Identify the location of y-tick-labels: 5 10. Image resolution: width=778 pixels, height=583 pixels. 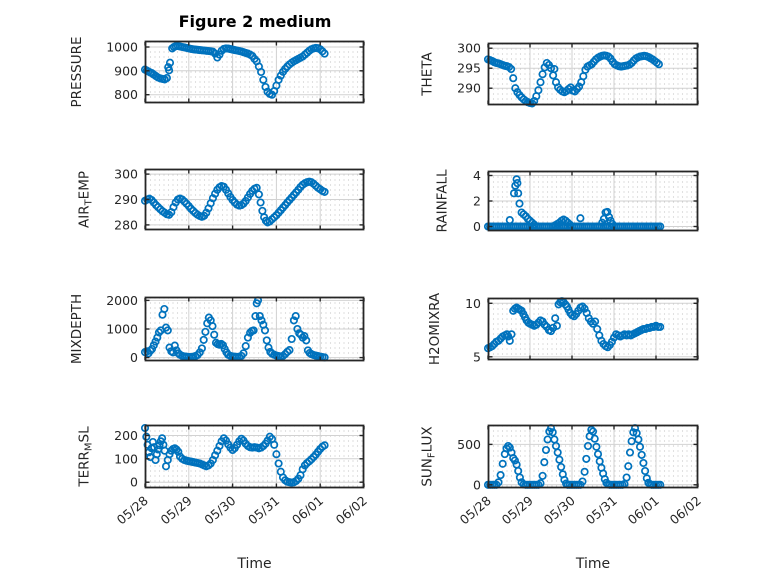
(473, 330).